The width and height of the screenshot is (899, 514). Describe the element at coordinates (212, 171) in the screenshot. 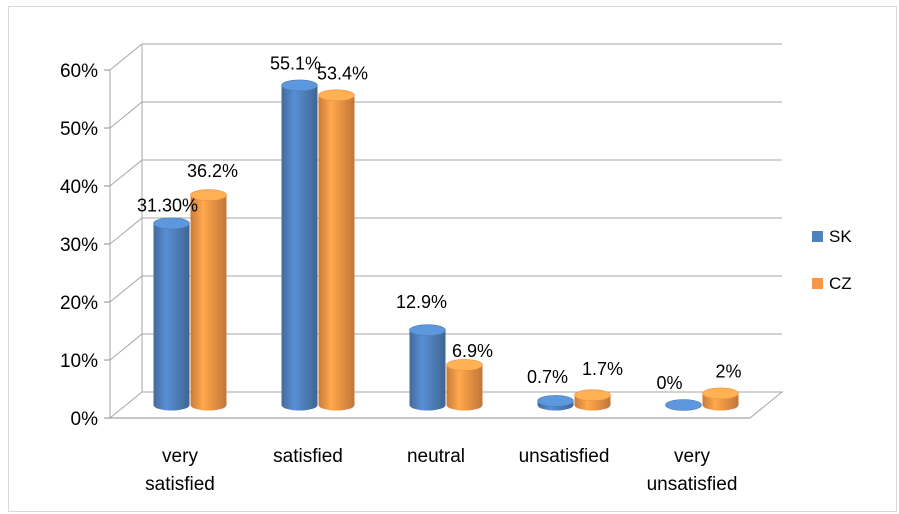

I see `data-label-cz: 36.2%` at that location.